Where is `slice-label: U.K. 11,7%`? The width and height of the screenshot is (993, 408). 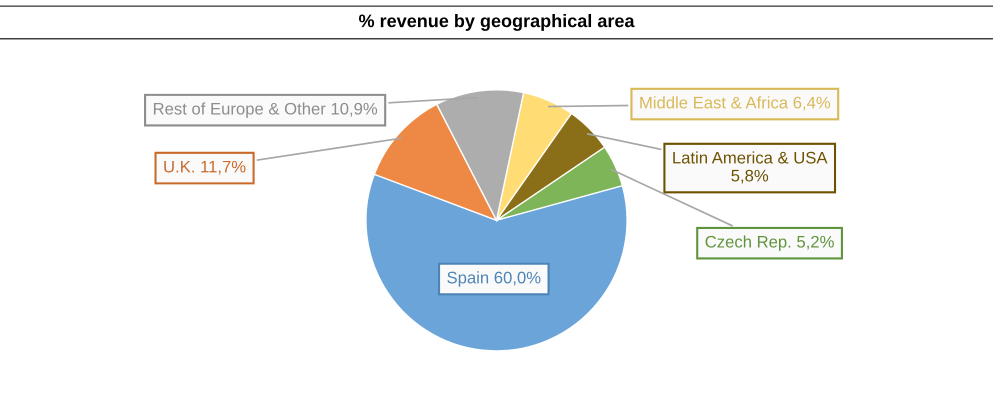
slice-label: U.K. 11,7% is located at coordinates (205, 167).